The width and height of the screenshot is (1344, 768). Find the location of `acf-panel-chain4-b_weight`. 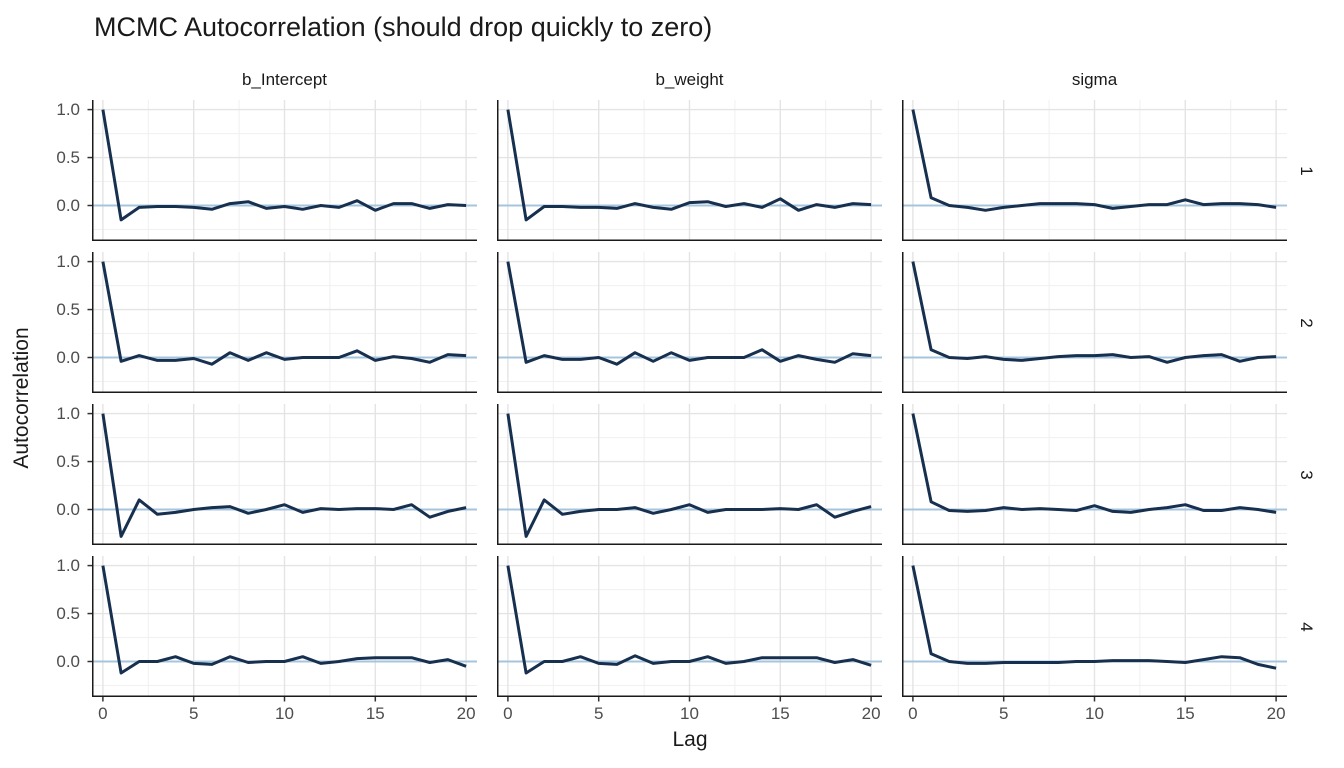

acf-panel-chain4-b_weight is located at coordinates (689, 629).